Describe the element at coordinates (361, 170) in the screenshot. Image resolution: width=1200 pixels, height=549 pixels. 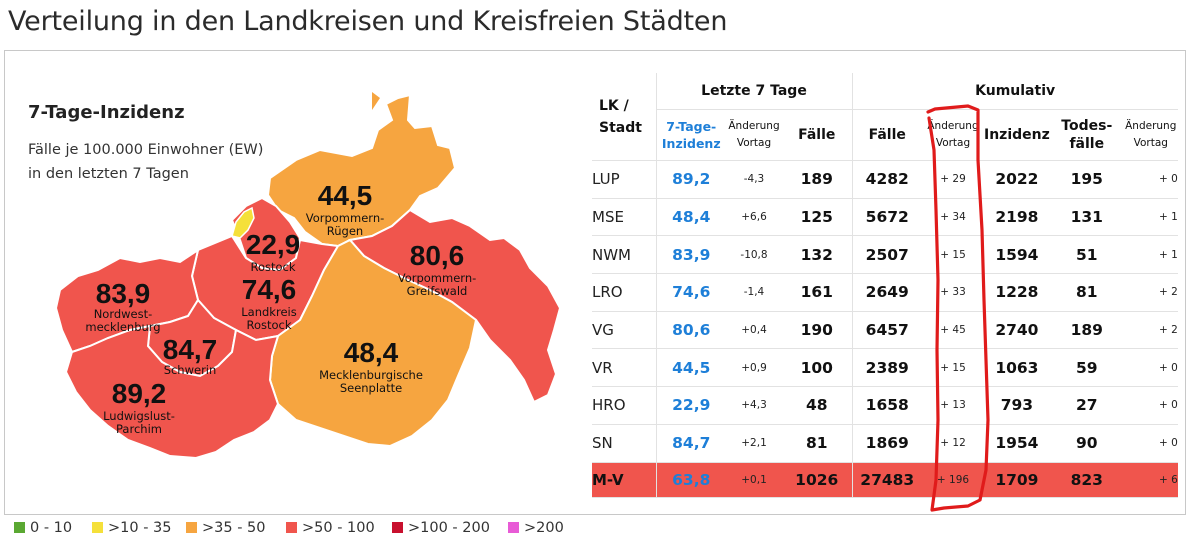
I see `region-vorpommern-ruegen` at that location.